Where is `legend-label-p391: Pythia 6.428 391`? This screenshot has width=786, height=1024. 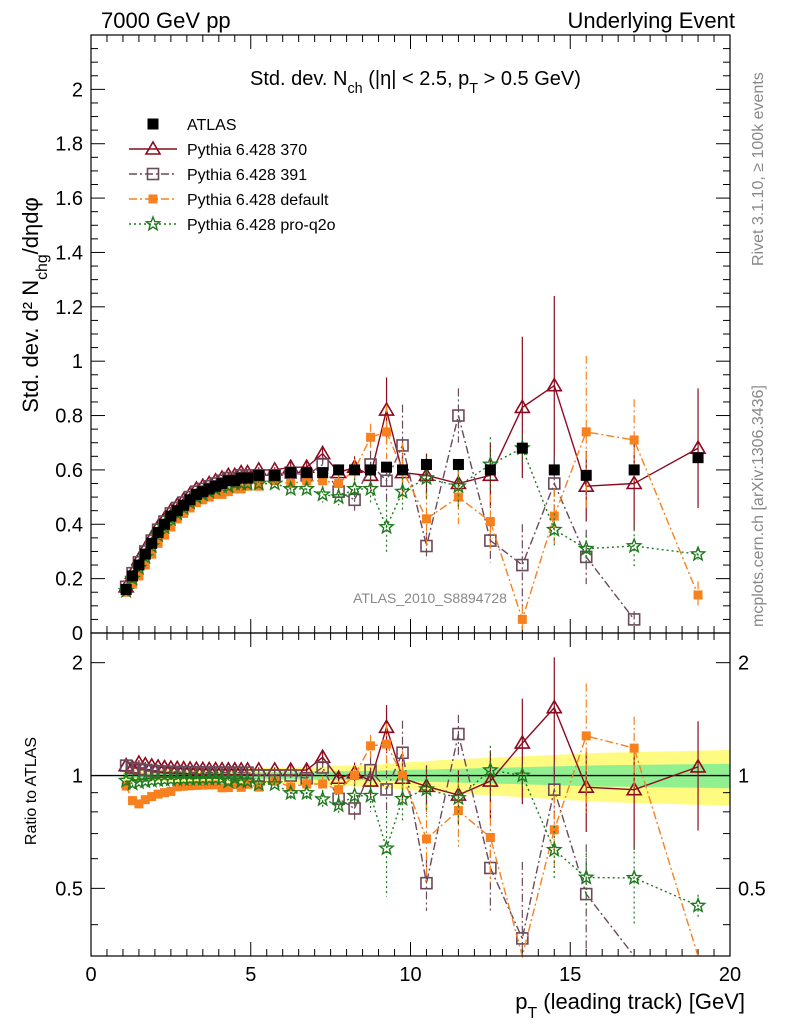
legend-label-p391: Pythia 6.428 391 is located at coordinates (247, 175).